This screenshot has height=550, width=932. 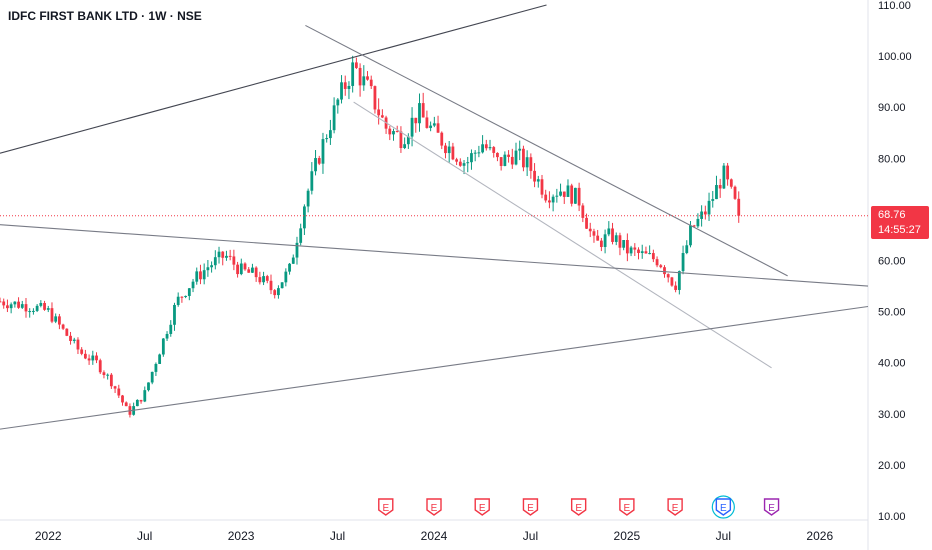 What do you see at coordinates (892, 517) in the screenshot?
I see `price-tick-label: 10.00` at bounding box center [892, 517].